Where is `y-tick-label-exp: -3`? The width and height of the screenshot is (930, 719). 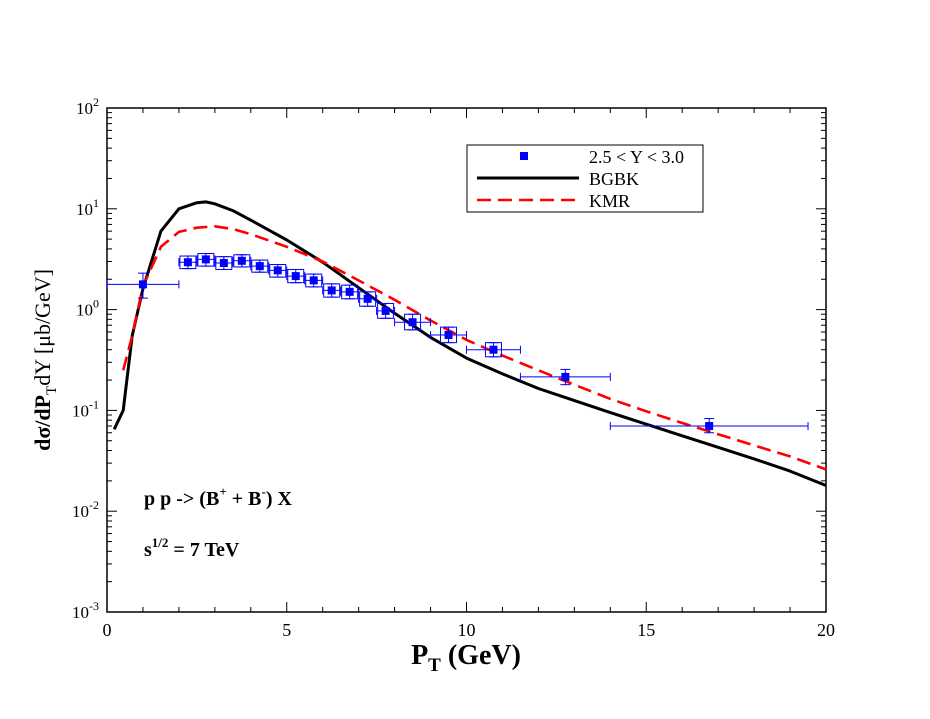 y-tick-label-exp: -3 is located at coordinates (94, 606).